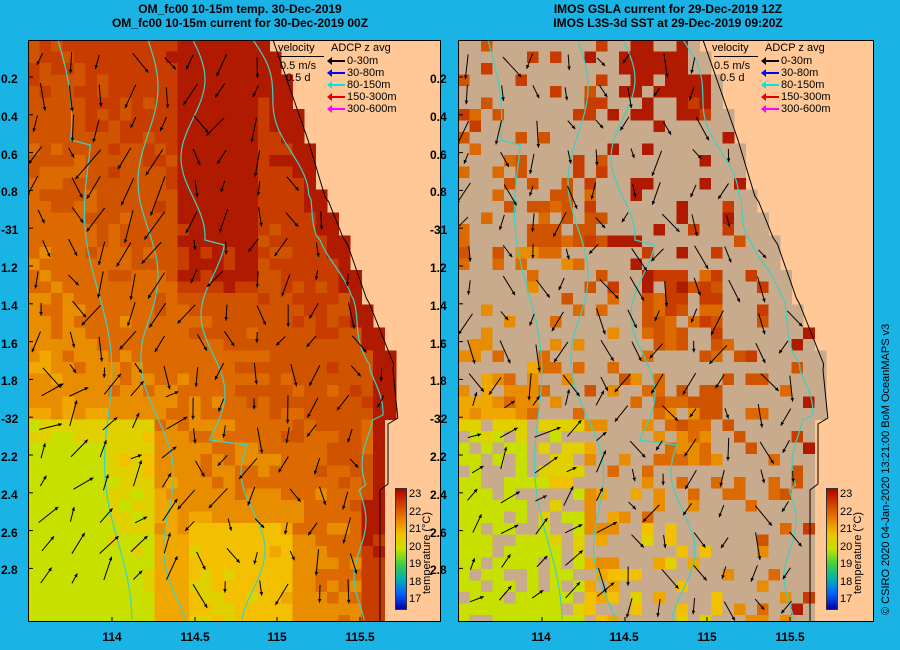 The height and width of the screenshot is (650, 900). Describe the element at coordinates (9, 494) in the screenshot. I see `y-tick-label: 2.4` at that location.